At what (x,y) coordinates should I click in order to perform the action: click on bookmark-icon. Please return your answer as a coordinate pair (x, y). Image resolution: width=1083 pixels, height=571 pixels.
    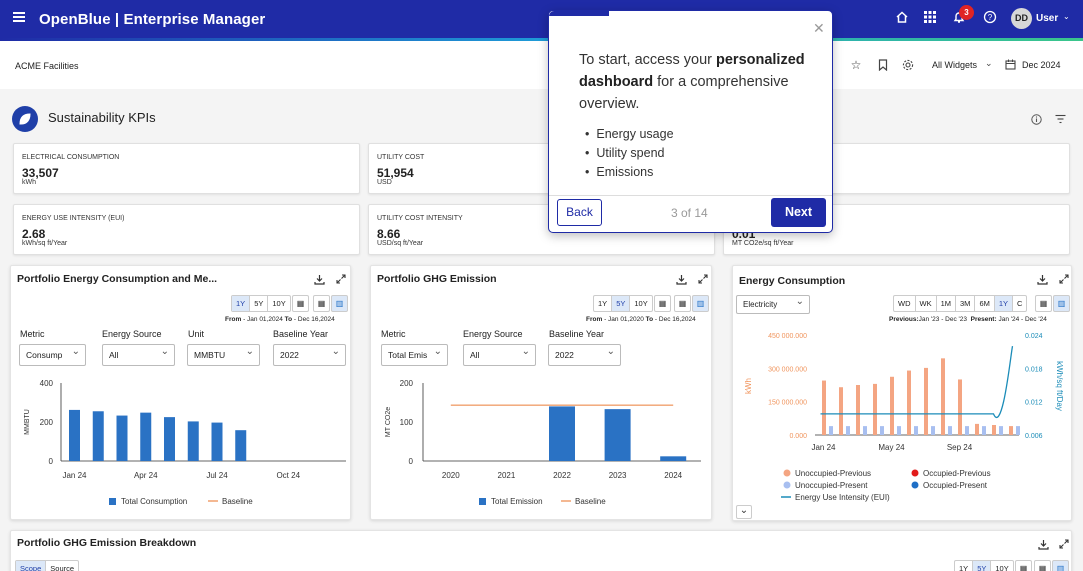
    Looking at the image, I should click on (883, 65).